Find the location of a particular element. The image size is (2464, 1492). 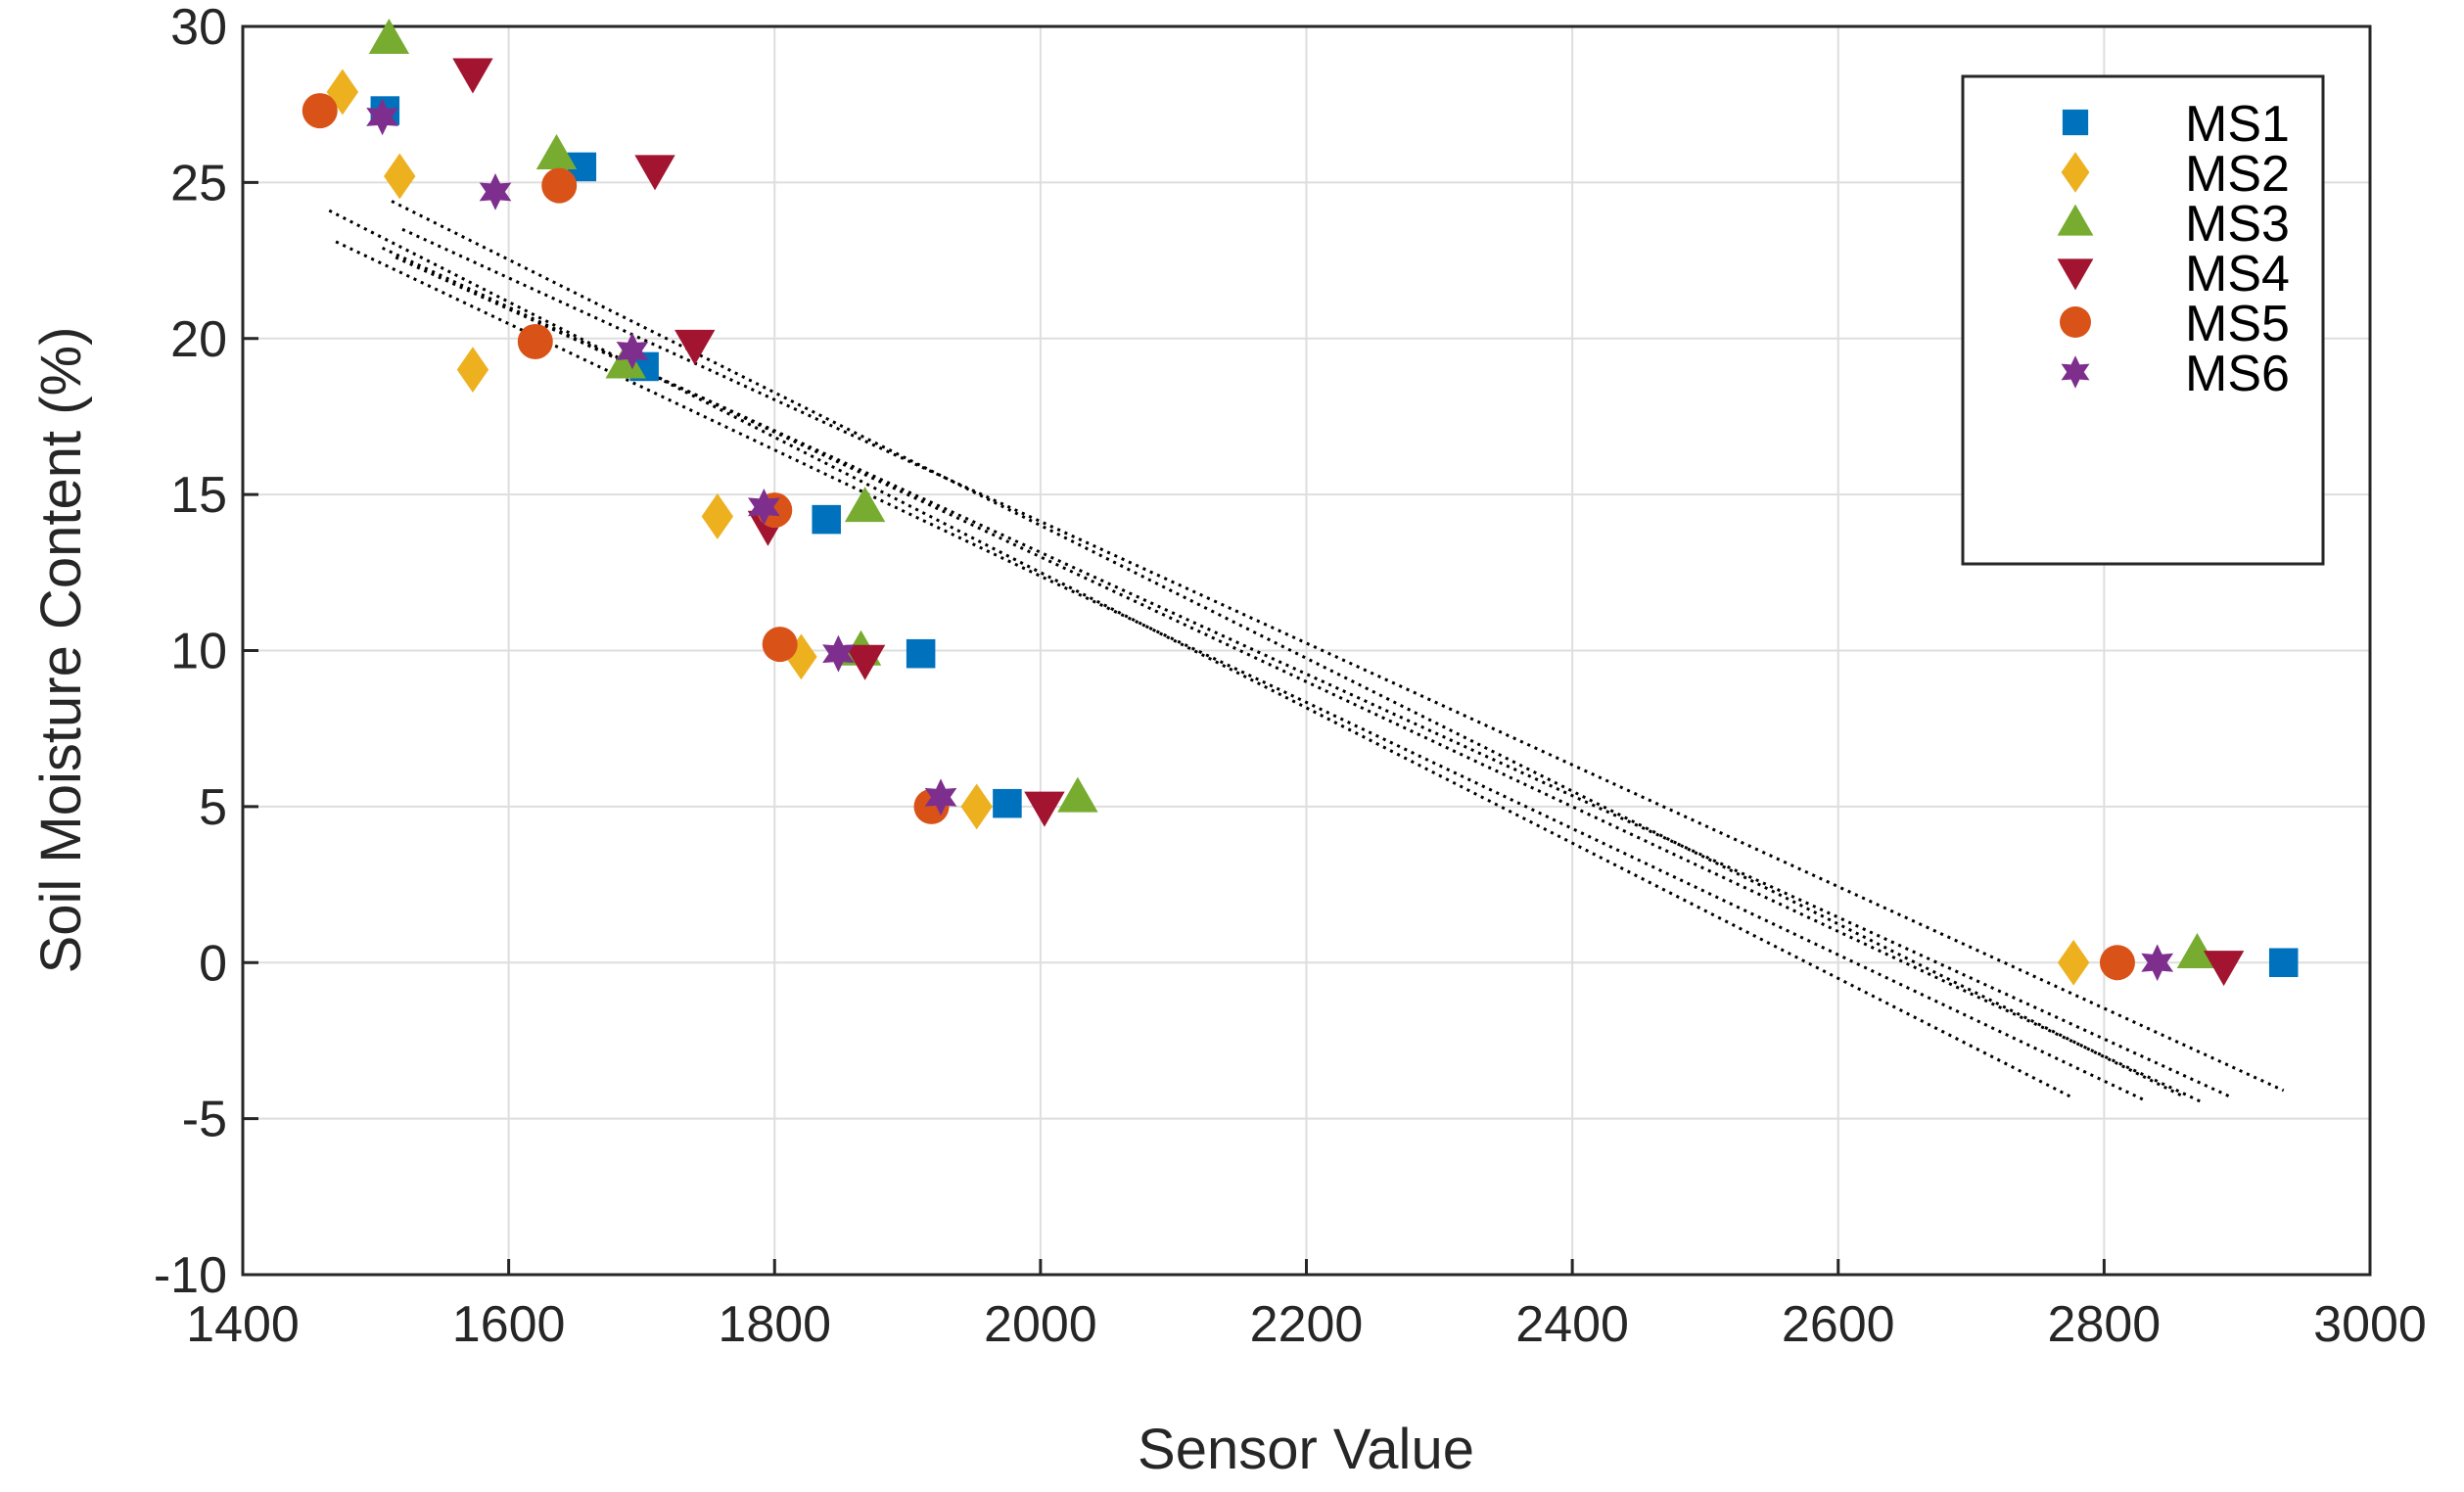

legend-marker-ms4 is located at coordinates (2075, 274).